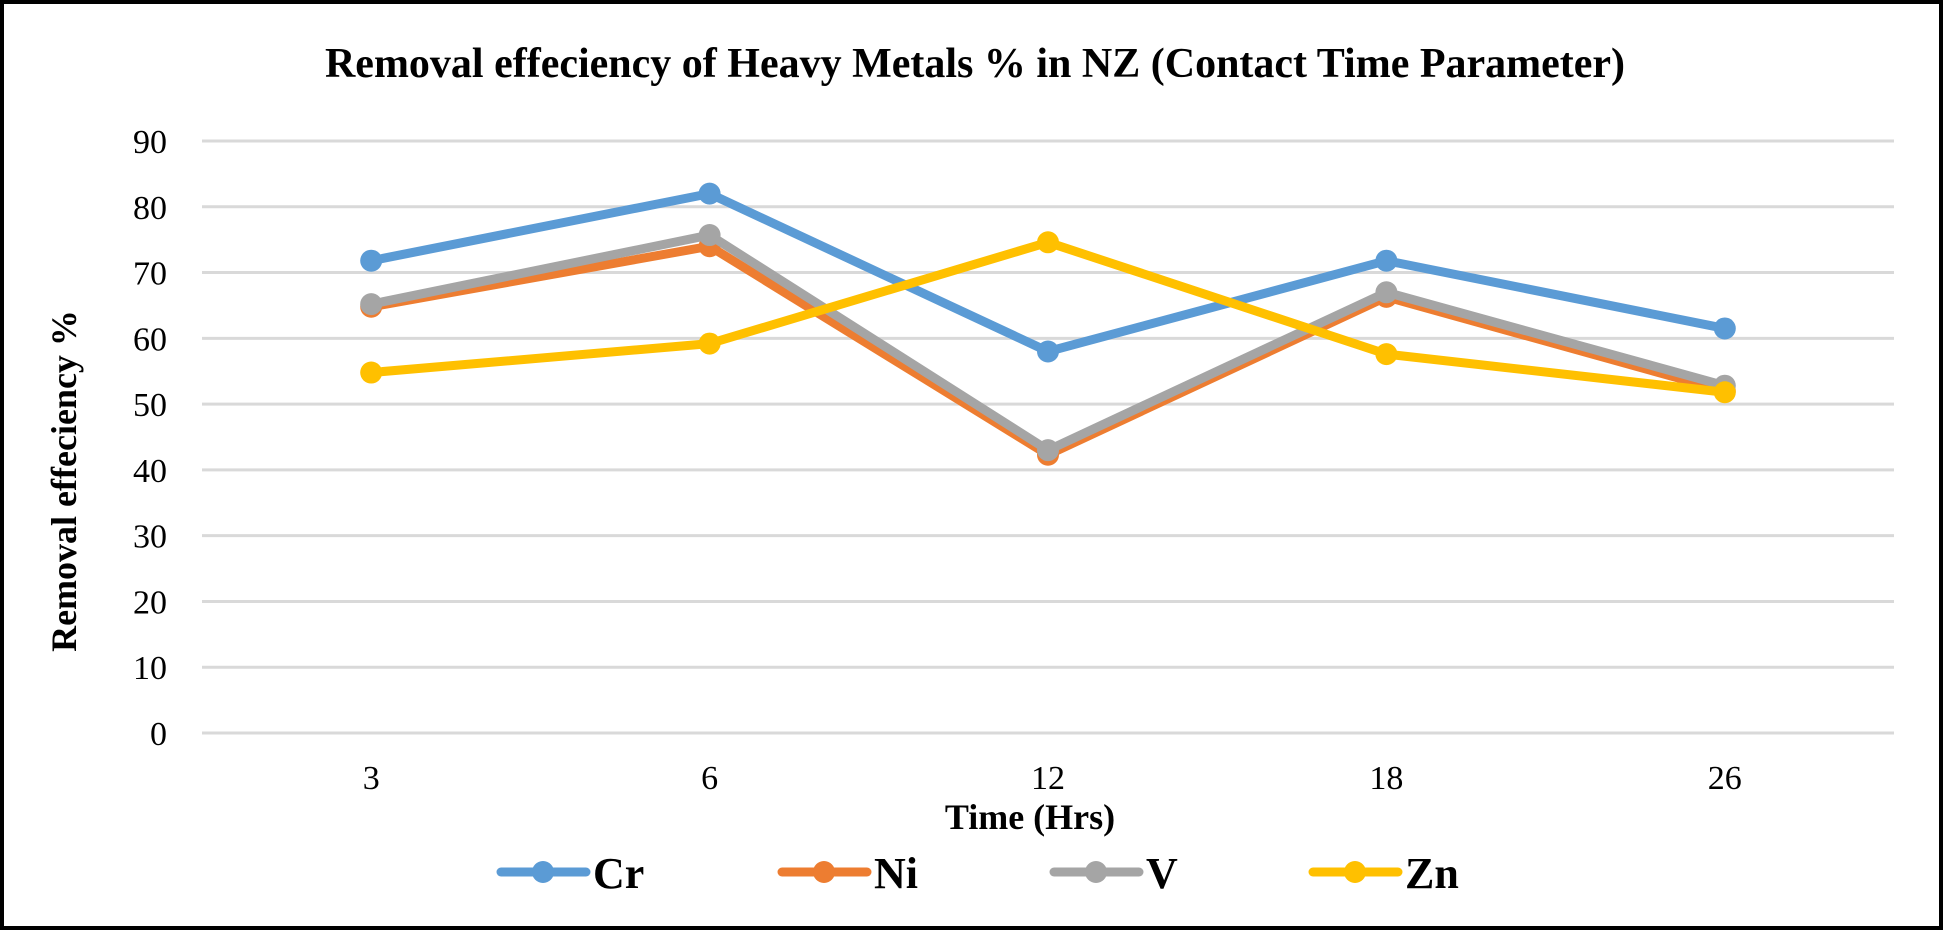 Image resolution: width=1943 pixels, height=934 pixels. What do you see at coordinates (1383, 873) in the screenshot?
I see `legend-item-zn: Zn` at bounding box center [1383, 873].